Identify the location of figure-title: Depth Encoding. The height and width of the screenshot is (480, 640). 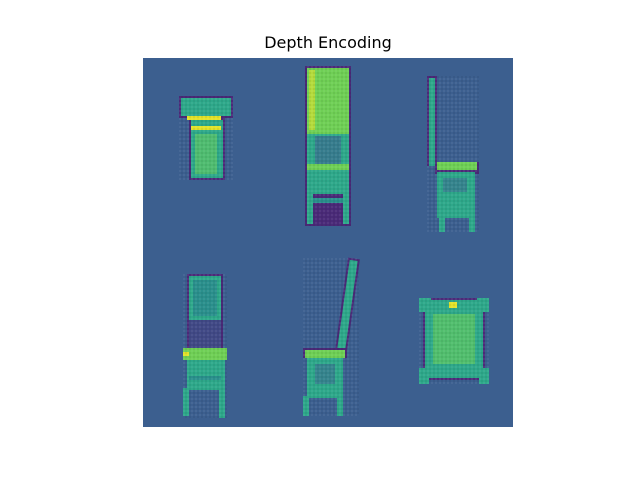
(328, 42).